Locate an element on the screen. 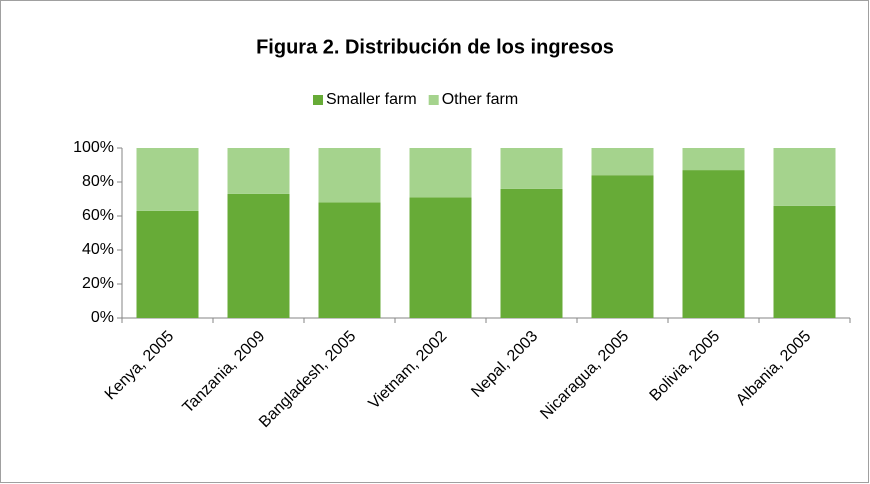  y-tick-label: 20% is located at coordinates (98, 283).